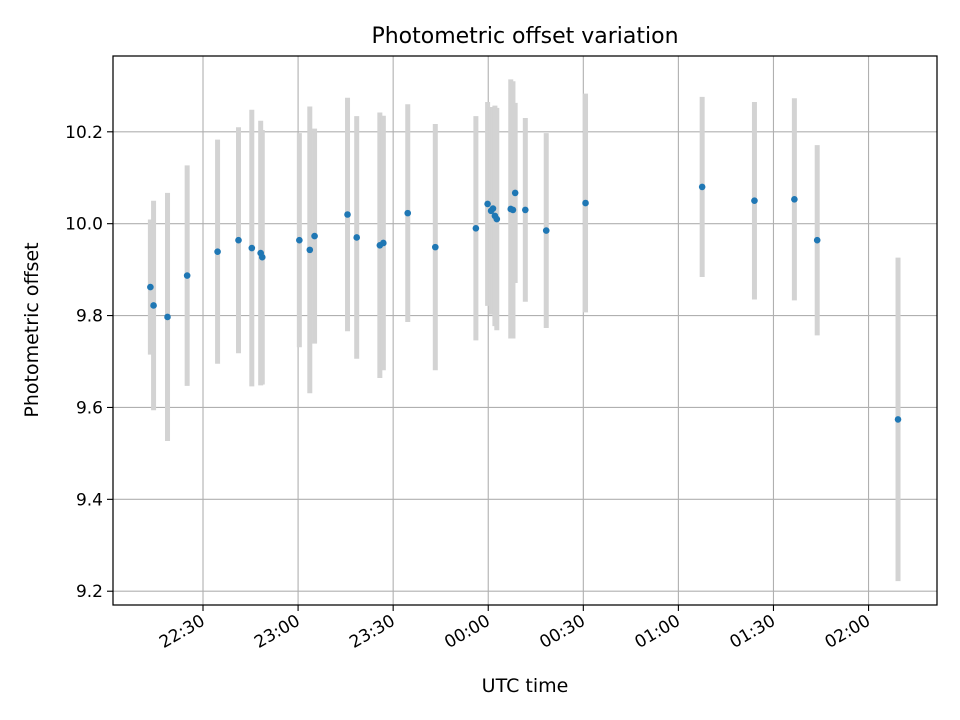  I want to click on y-tick-label: 10.2, so click(84, 133).